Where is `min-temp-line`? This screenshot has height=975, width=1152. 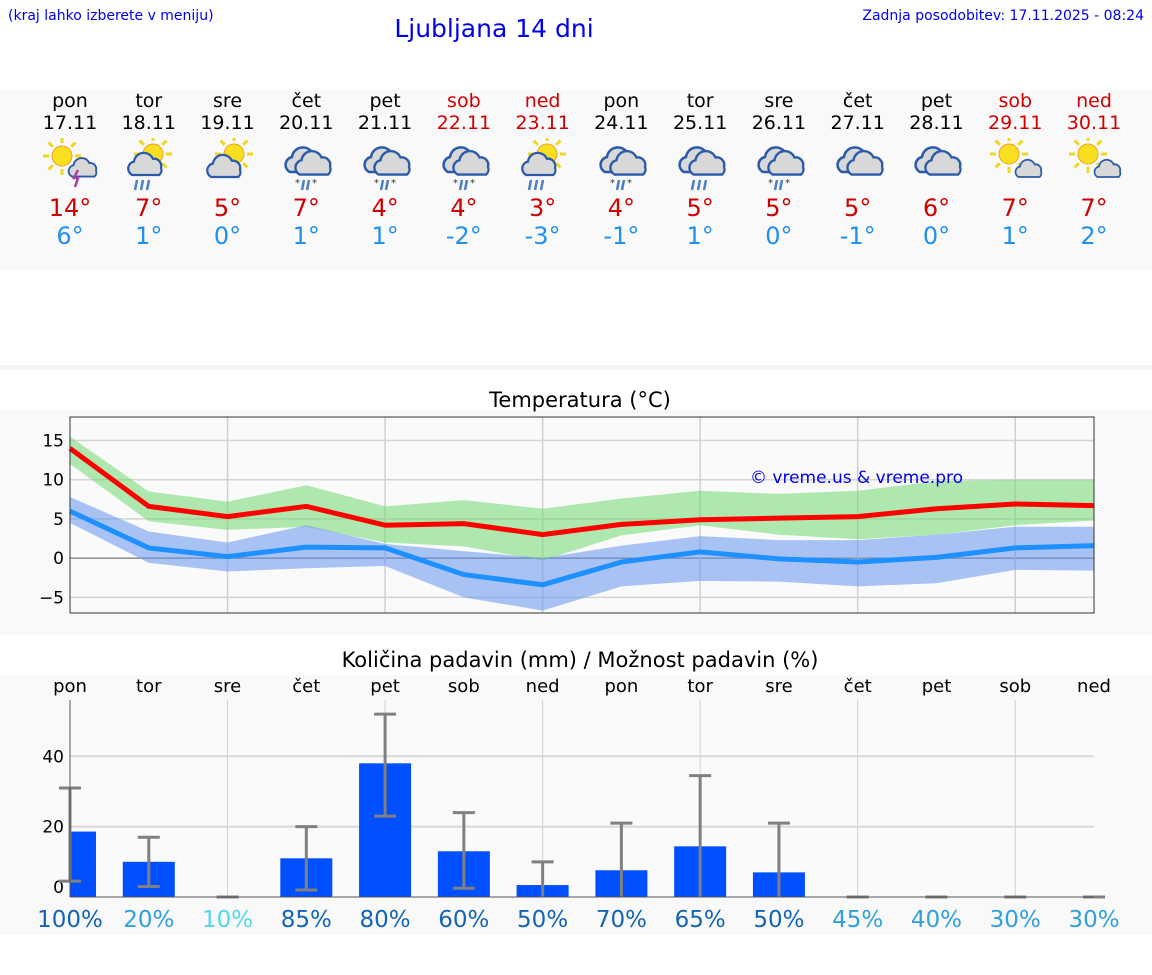 min-temp-line is located at coordinates (581, 548).